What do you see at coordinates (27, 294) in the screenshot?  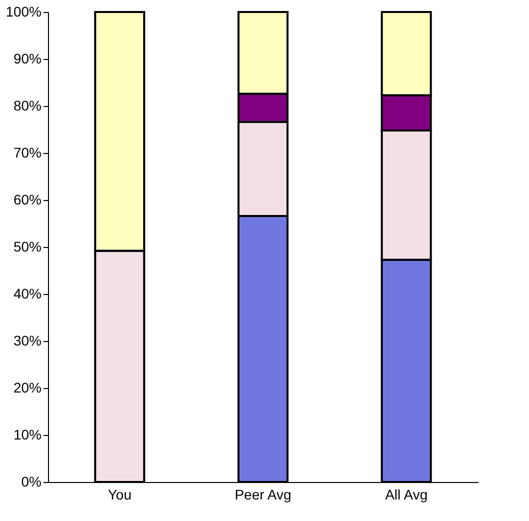 I see `y-tick-label: 40%` at bounding box center [27, 294].